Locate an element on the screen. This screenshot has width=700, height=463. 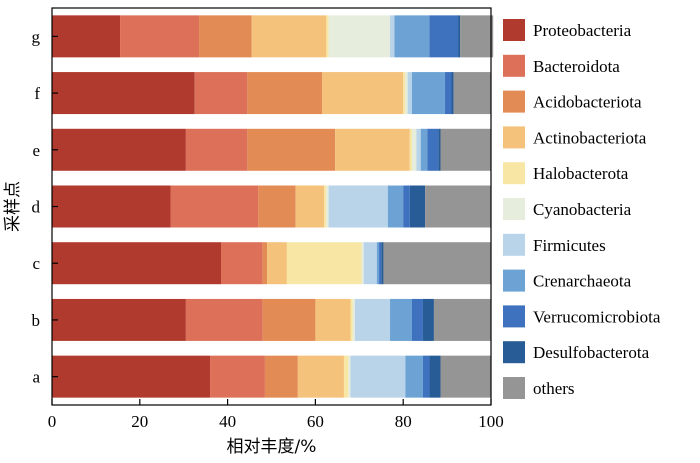
legend-label-verrucomicrobiota: Verrucomicrobiota is located at coordinates (597, 316).